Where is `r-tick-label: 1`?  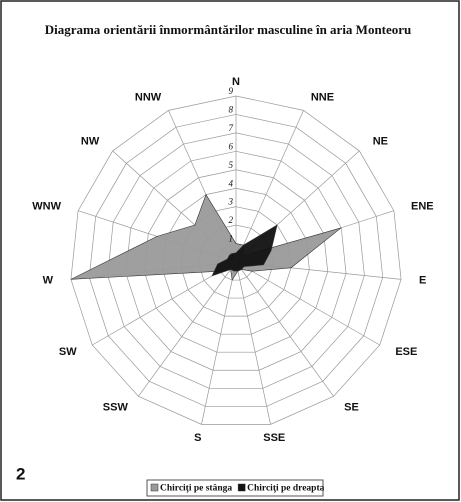 r-tick-label: 1 is located at coordinates (231, 239).